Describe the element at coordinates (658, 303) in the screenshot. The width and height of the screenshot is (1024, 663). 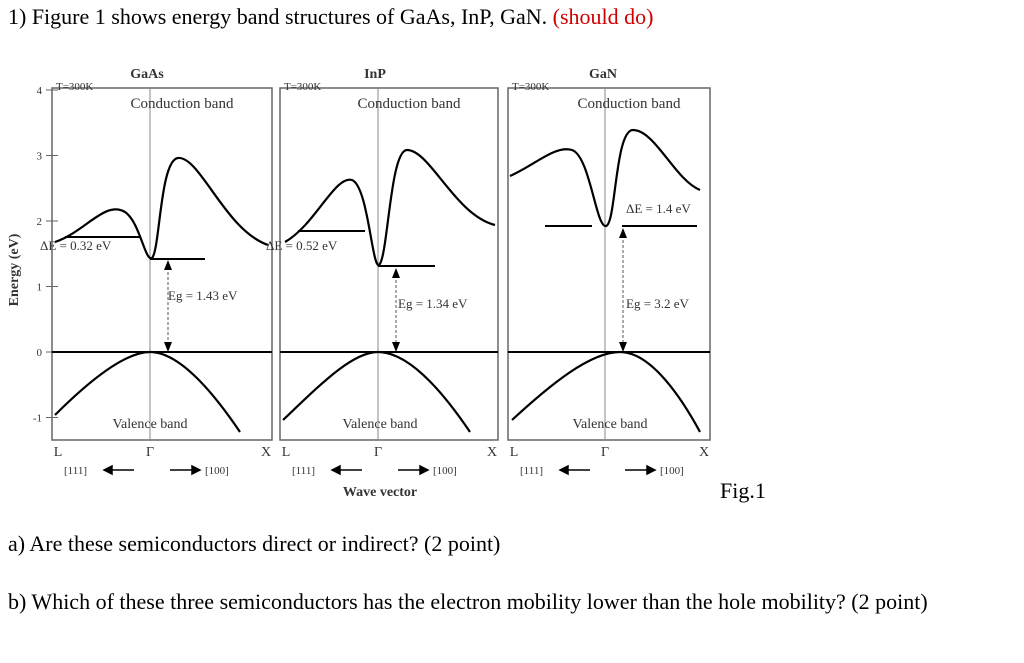
I see `gap: Eg = 3.2 eV` at that location.